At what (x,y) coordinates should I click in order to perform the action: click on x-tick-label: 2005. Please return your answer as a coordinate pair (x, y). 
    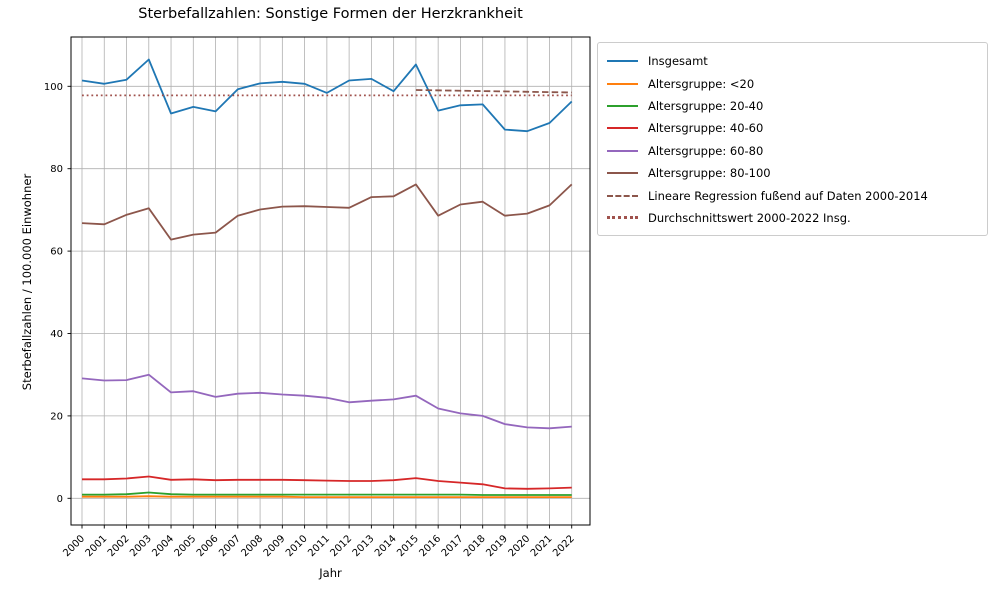
    Looking at the image, I should click on (186, 546).